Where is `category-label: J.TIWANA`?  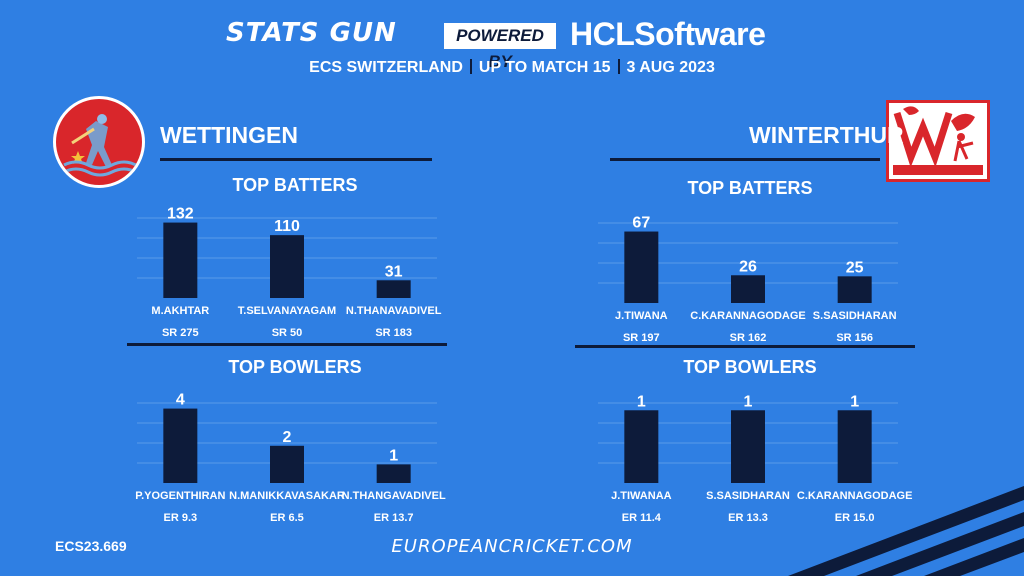
category-label: J.TIWANA is located at coordinates (641, 316).